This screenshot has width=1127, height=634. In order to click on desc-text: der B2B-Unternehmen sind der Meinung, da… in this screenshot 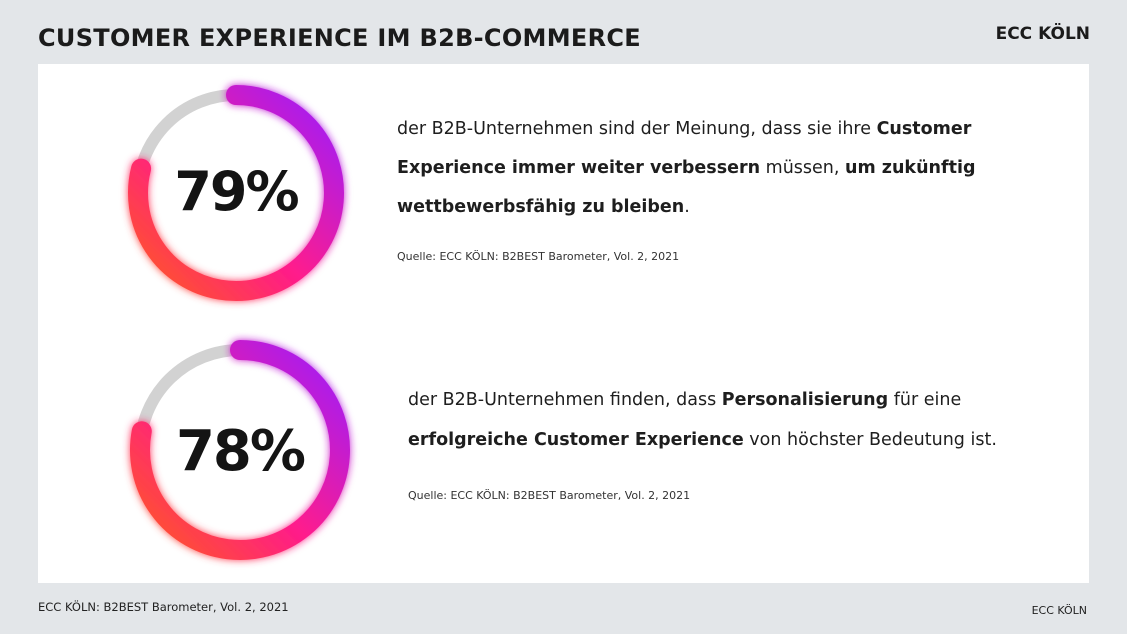, I will do `click(637, 129)`.